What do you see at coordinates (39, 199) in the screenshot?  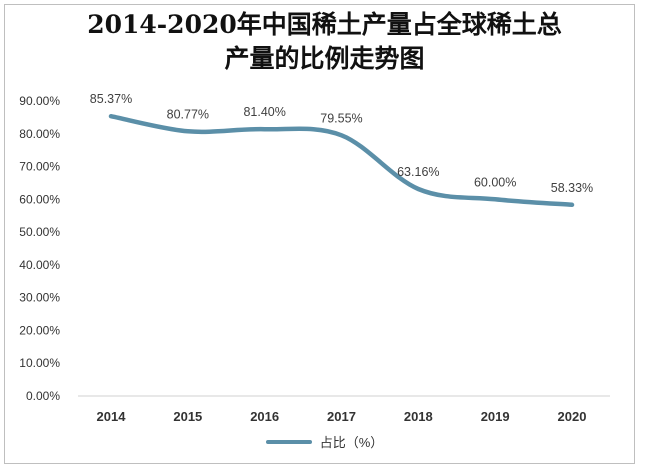 I see `y-tick-label: 60.00%` at bounding box center [39, 199].